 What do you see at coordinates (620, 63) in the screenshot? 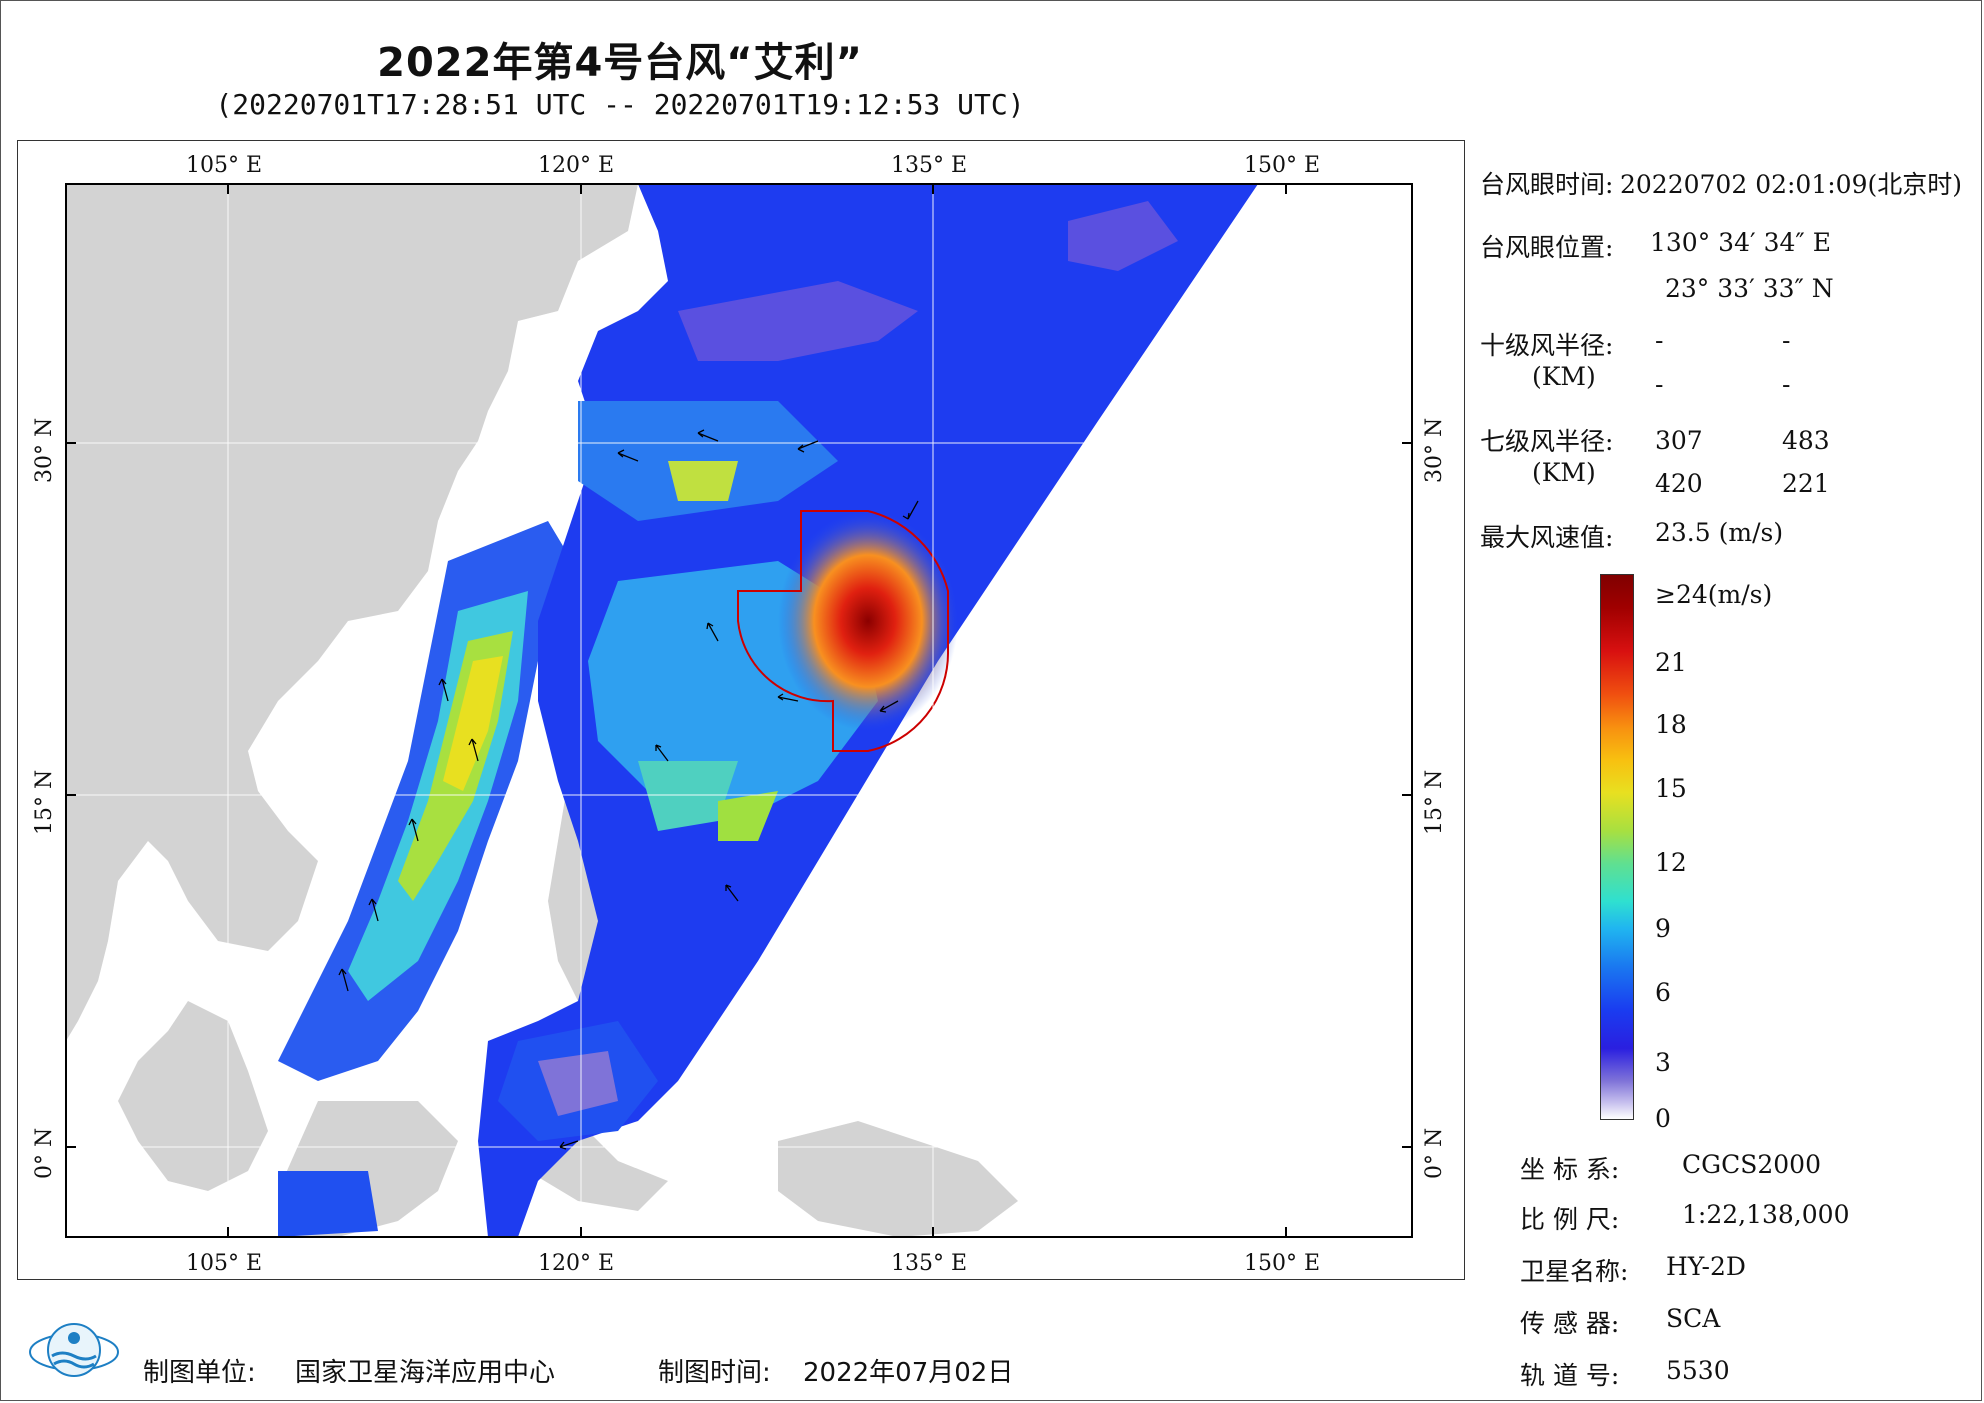
I see `map-title: 2022年第4号台风“艾利”` at bounding box center [620, 63].